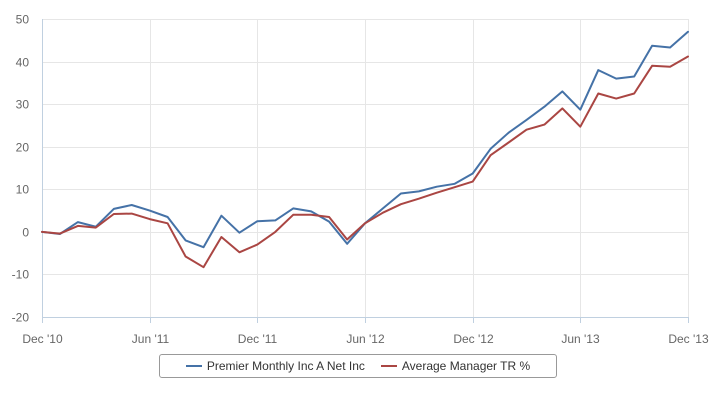 The width and height of the screenshot is (718, 400). I want to click on y-axis-tick-labels: -20 -10 0 10 20 30 40 50, so click(21, 169).